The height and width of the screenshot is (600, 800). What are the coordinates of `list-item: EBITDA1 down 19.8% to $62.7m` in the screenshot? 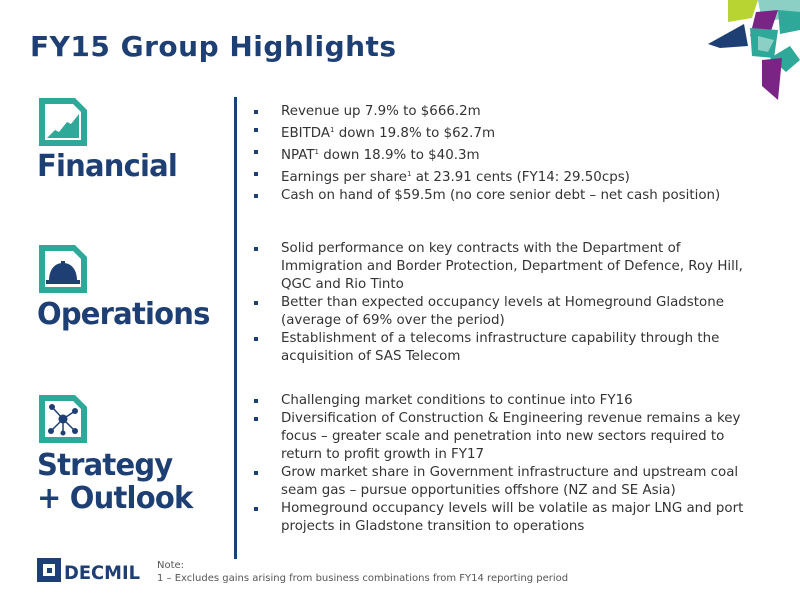 It's located at (509, 132).